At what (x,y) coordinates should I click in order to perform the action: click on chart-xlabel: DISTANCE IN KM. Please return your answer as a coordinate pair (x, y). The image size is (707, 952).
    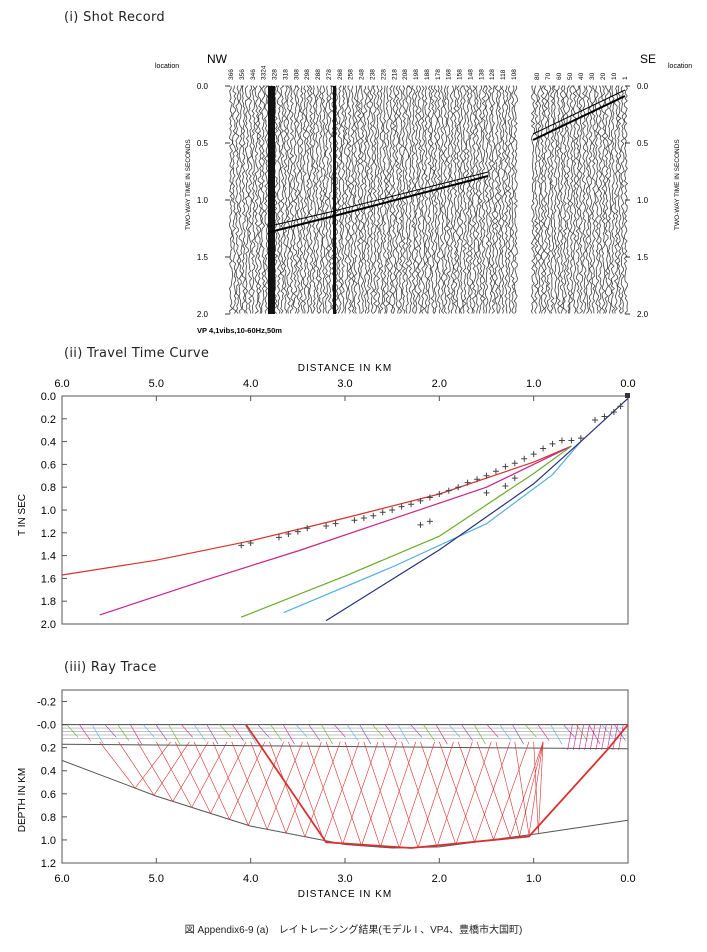
    Looking at the image, I should click on (345, 368).